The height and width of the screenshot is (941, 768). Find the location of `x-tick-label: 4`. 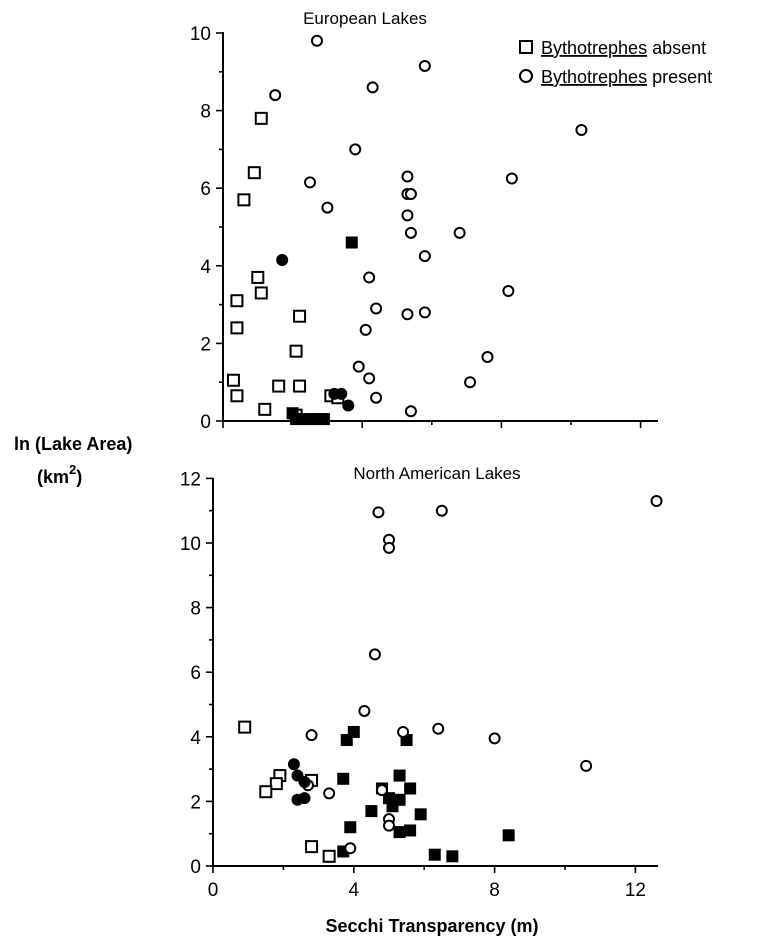

x-tick-label: 4 is located at coordinates (354, 890).